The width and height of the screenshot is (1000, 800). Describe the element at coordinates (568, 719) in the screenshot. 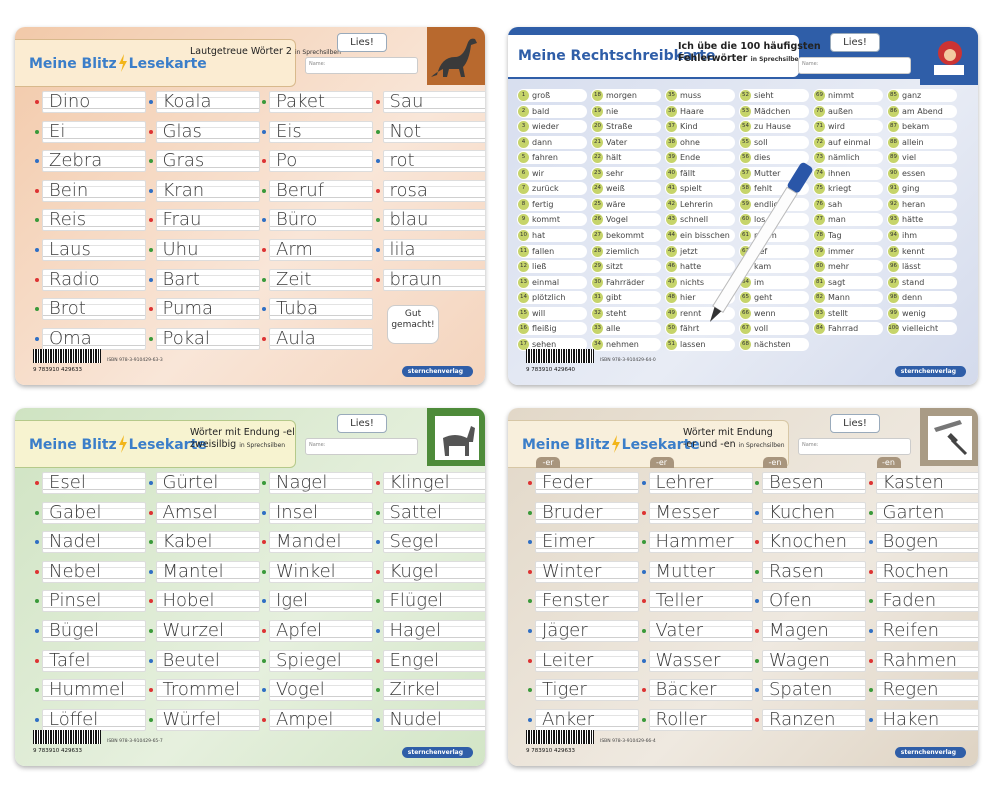

I see `word: Anker` at that location.